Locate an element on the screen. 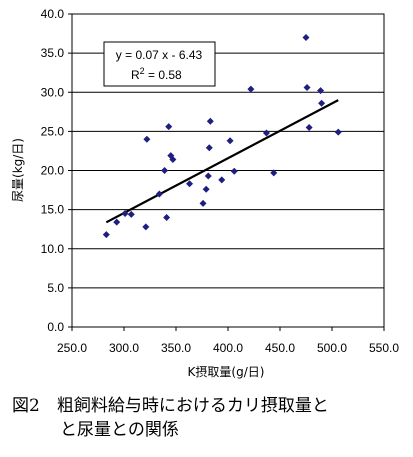 The image size is (413, 457). x-tick-label: 250.0 is located at coordinates (72, 348).